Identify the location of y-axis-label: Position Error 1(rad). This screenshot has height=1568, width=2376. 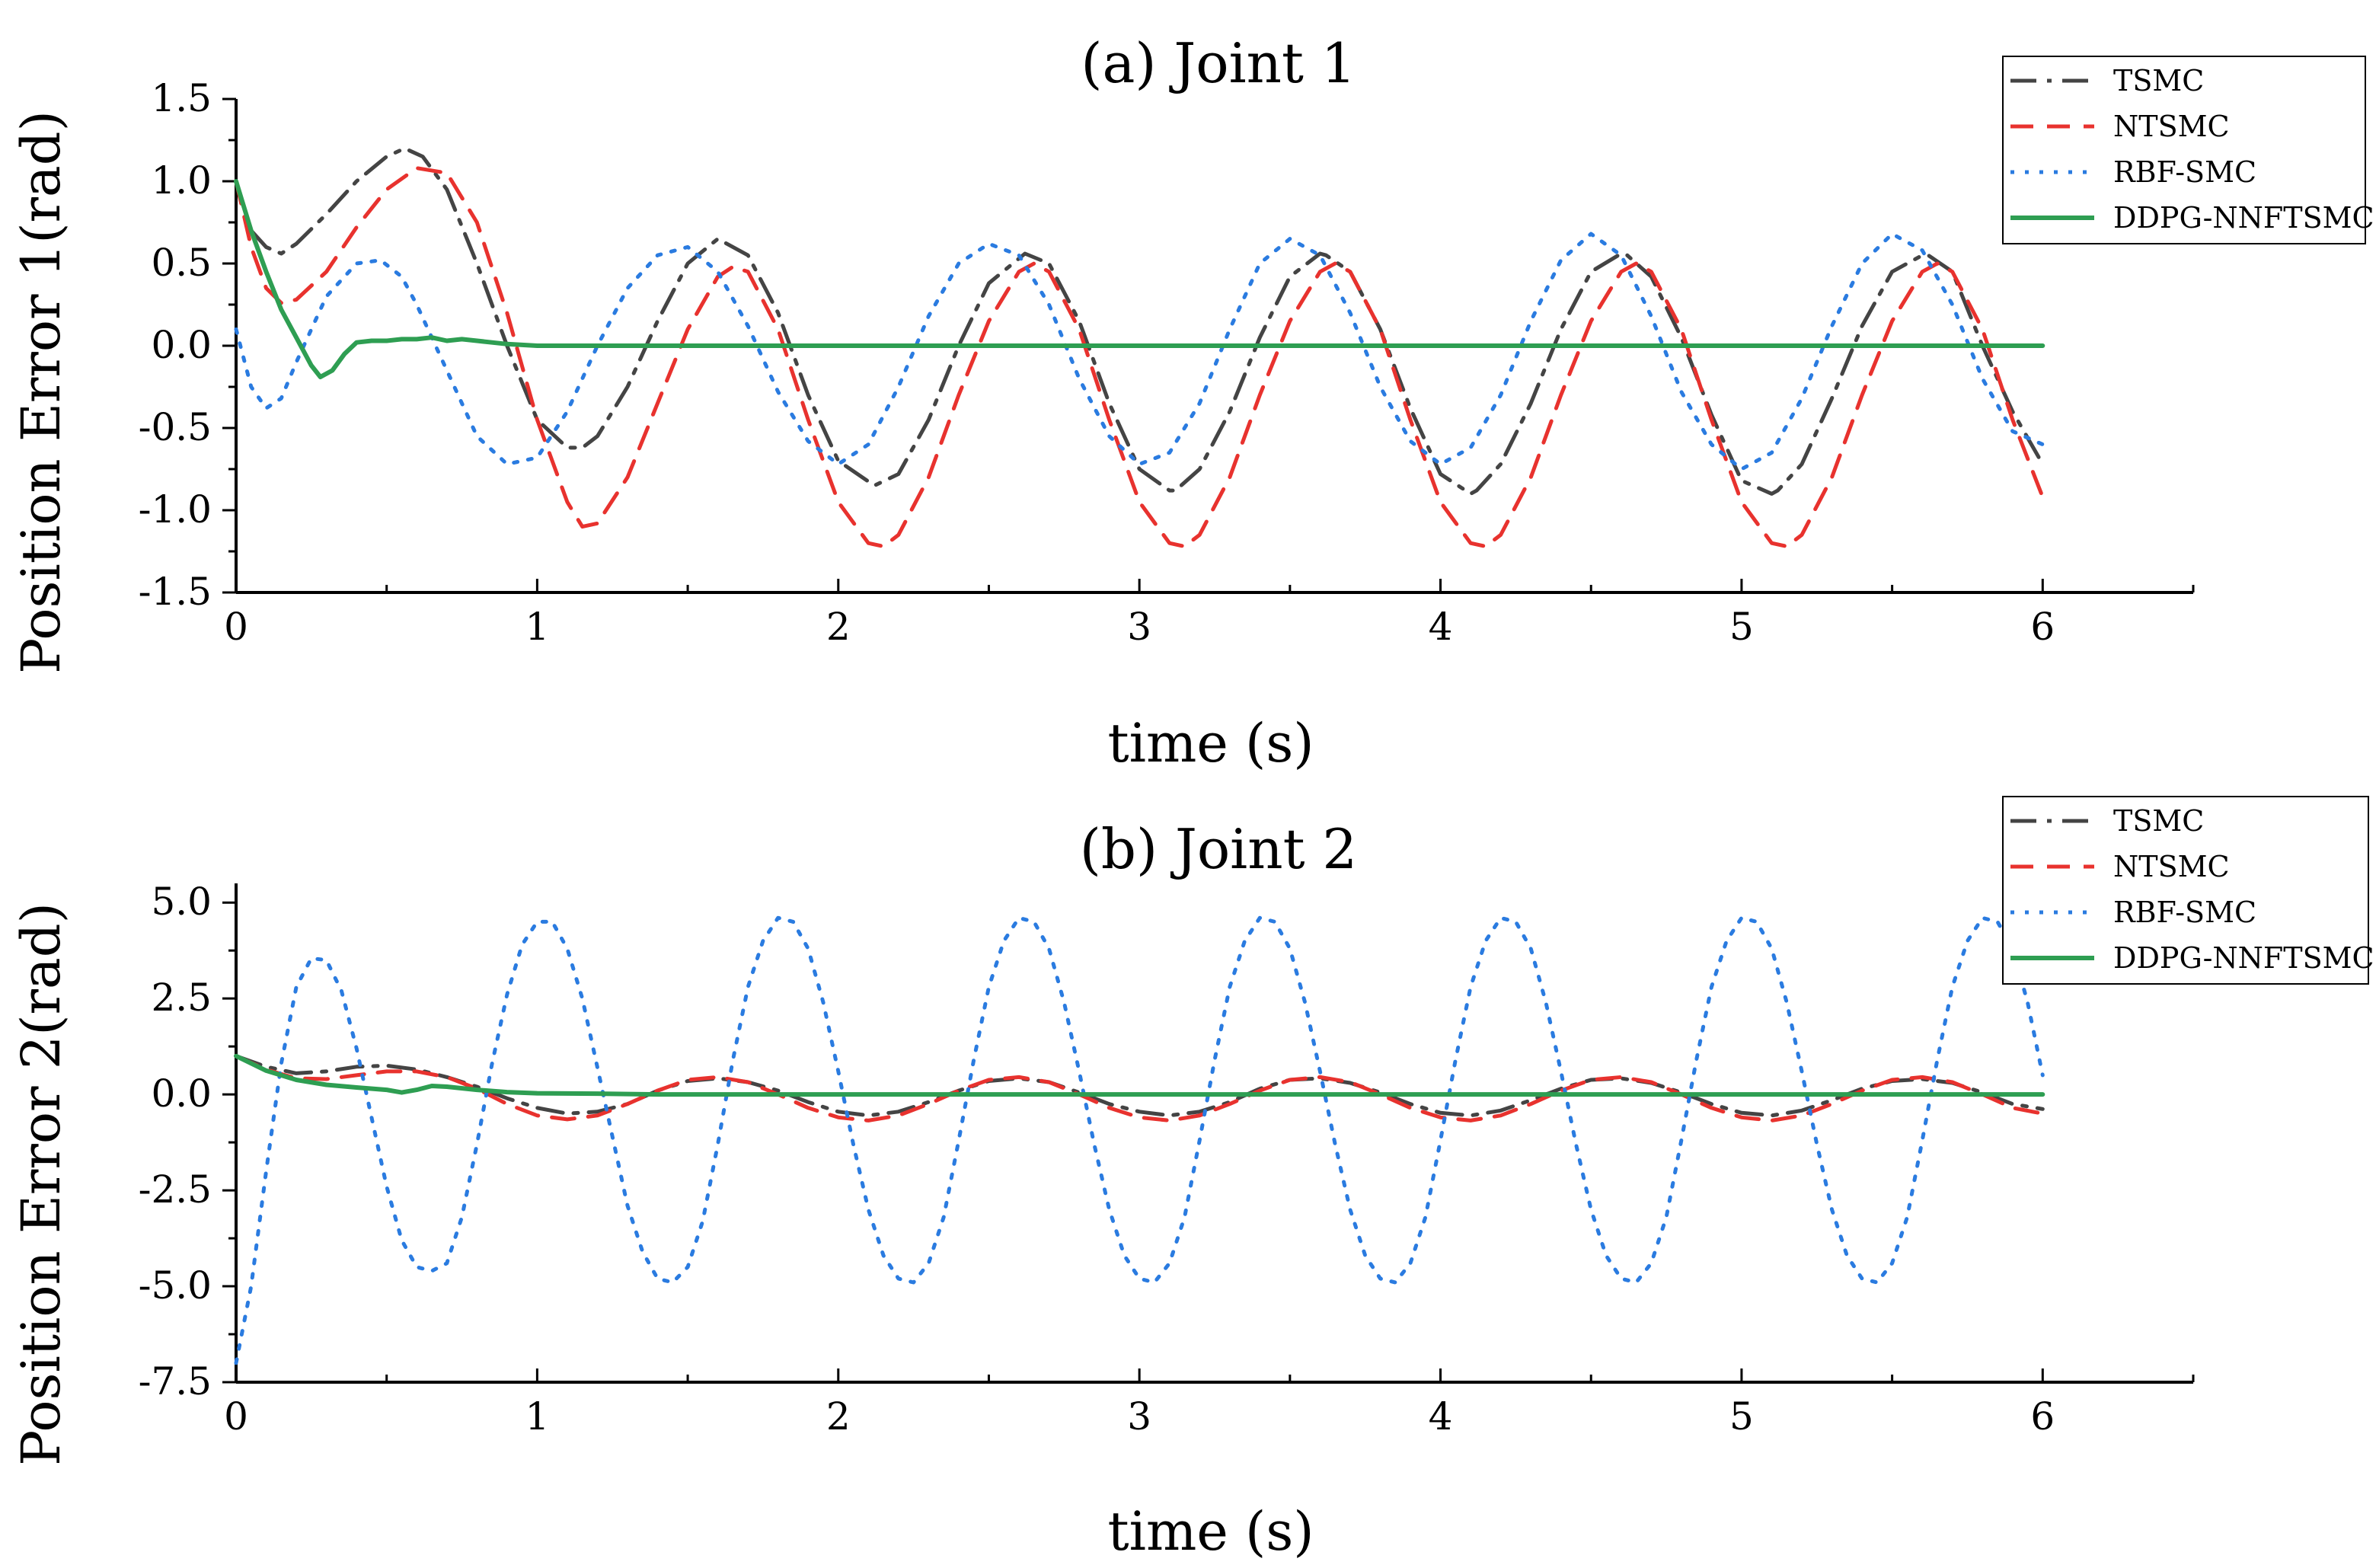
(41, 392).